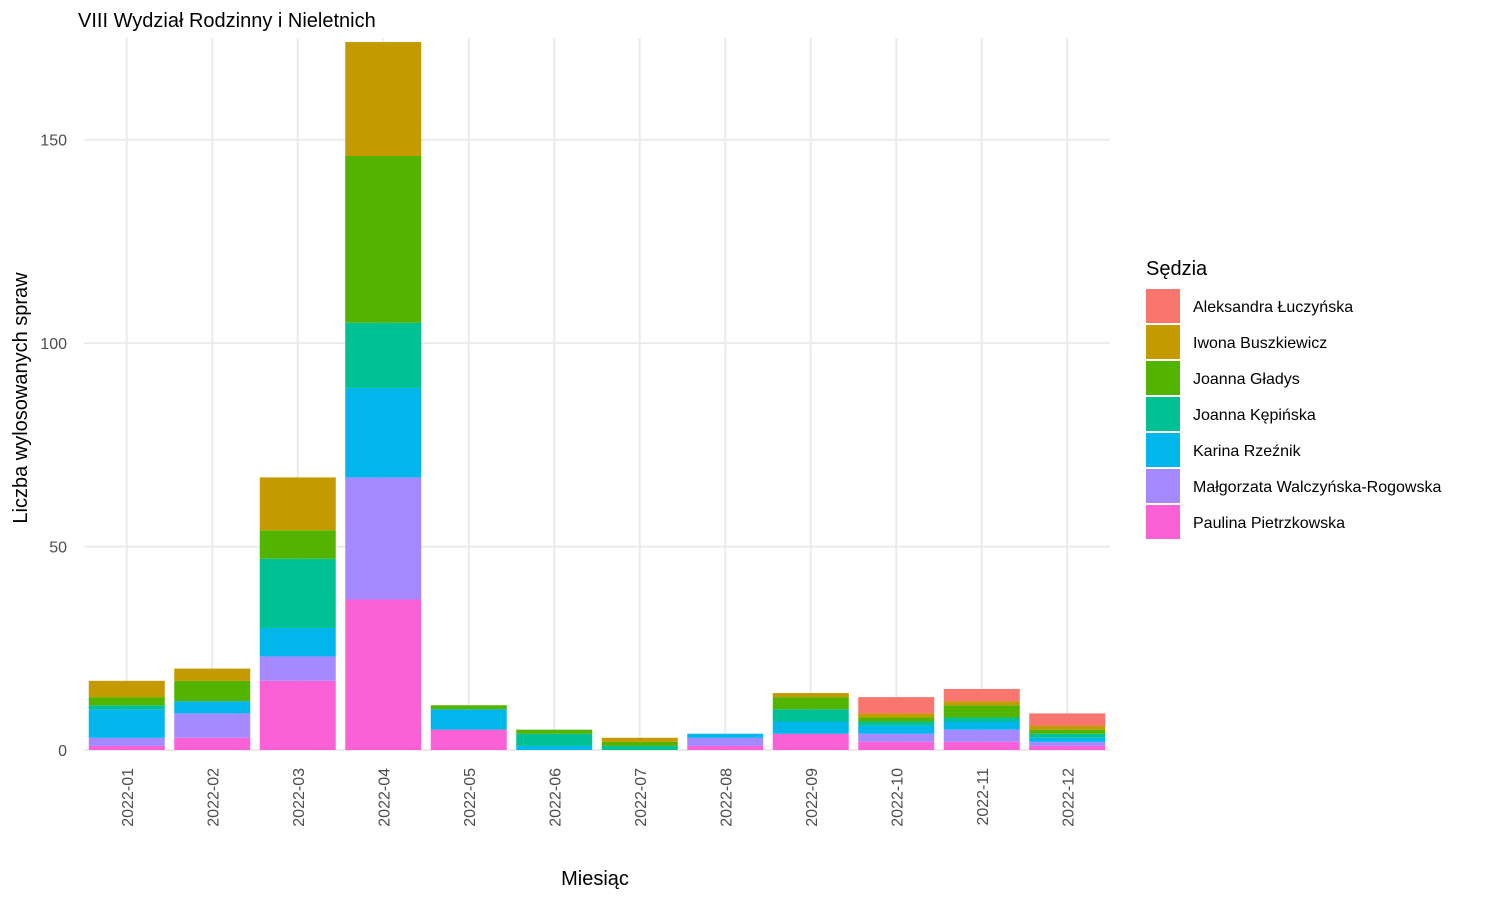 The width and height of the screenshot is (1500, 900). I want to click on x-tick-label: 2022-03, so click(299, 797).